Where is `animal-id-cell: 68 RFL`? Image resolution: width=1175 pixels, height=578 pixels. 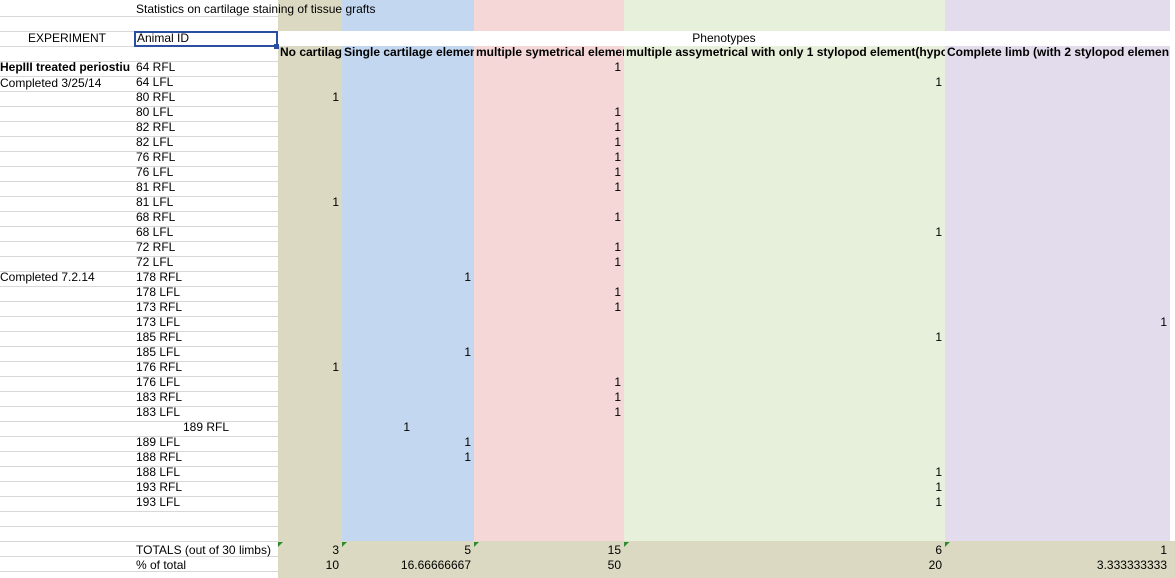 animal-id-cell: 68 RFL is located at coordinates (156, 217).